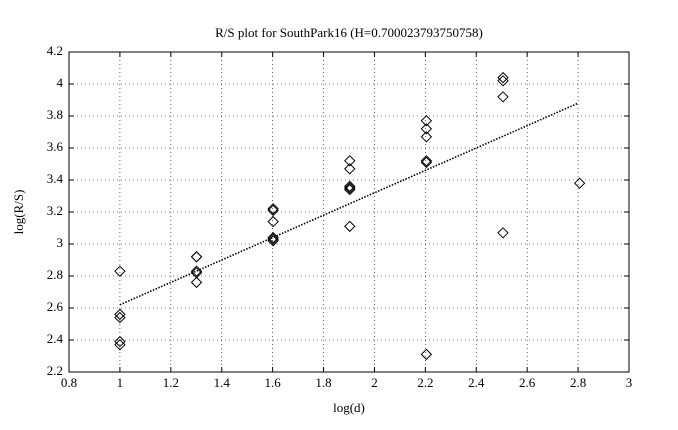  Describe the element at coordinates (323, 382) in the screenshot. I see `x-tick-label: 1.8` at that location.